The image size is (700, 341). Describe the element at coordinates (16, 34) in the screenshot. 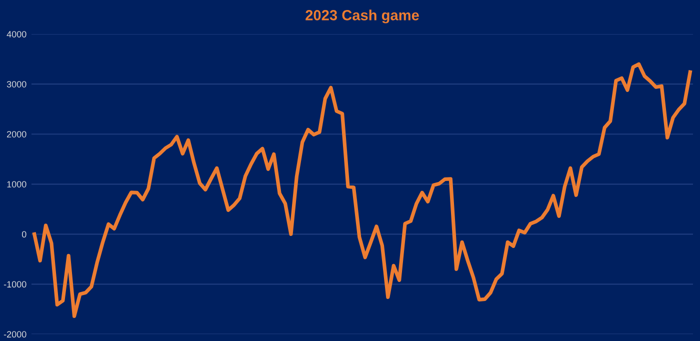

I see `y-tick-label: 4000` at that location.